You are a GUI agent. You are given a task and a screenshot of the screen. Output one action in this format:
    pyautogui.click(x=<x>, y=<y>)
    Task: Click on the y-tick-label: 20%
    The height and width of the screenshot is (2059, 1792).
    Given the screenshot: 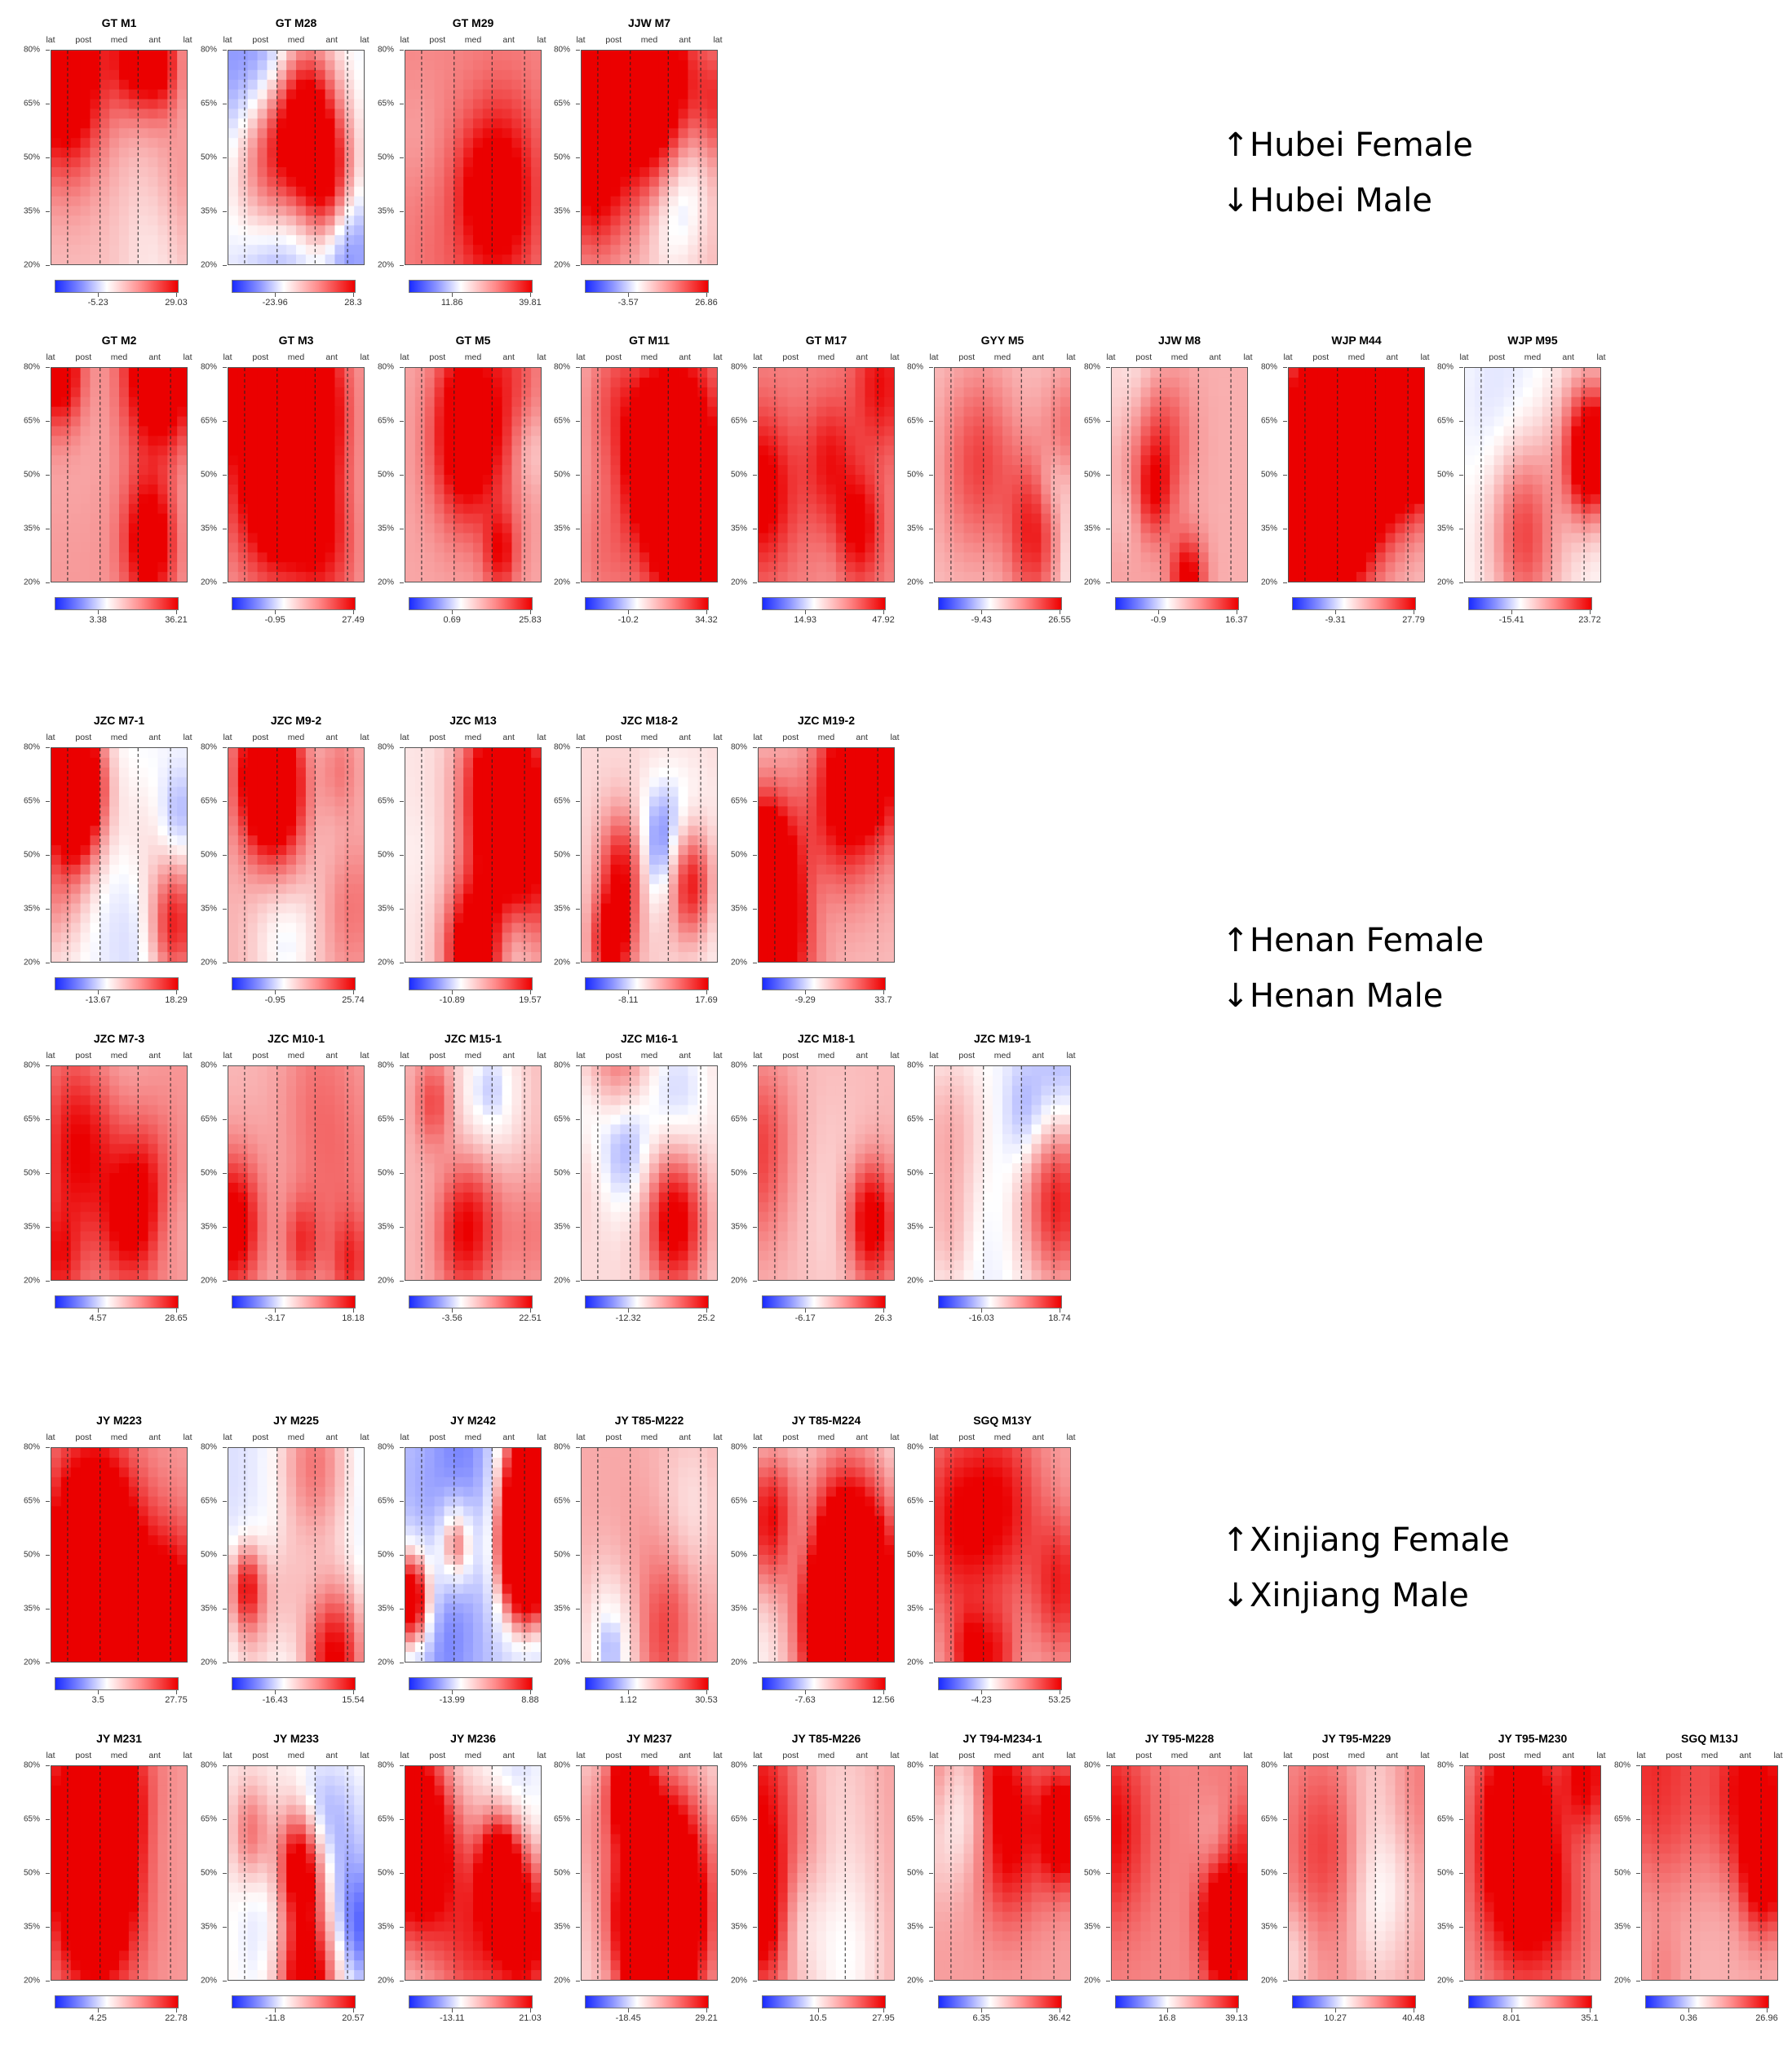 What is the action you would take?
    pyautogui.click(x=31, y=963)
    